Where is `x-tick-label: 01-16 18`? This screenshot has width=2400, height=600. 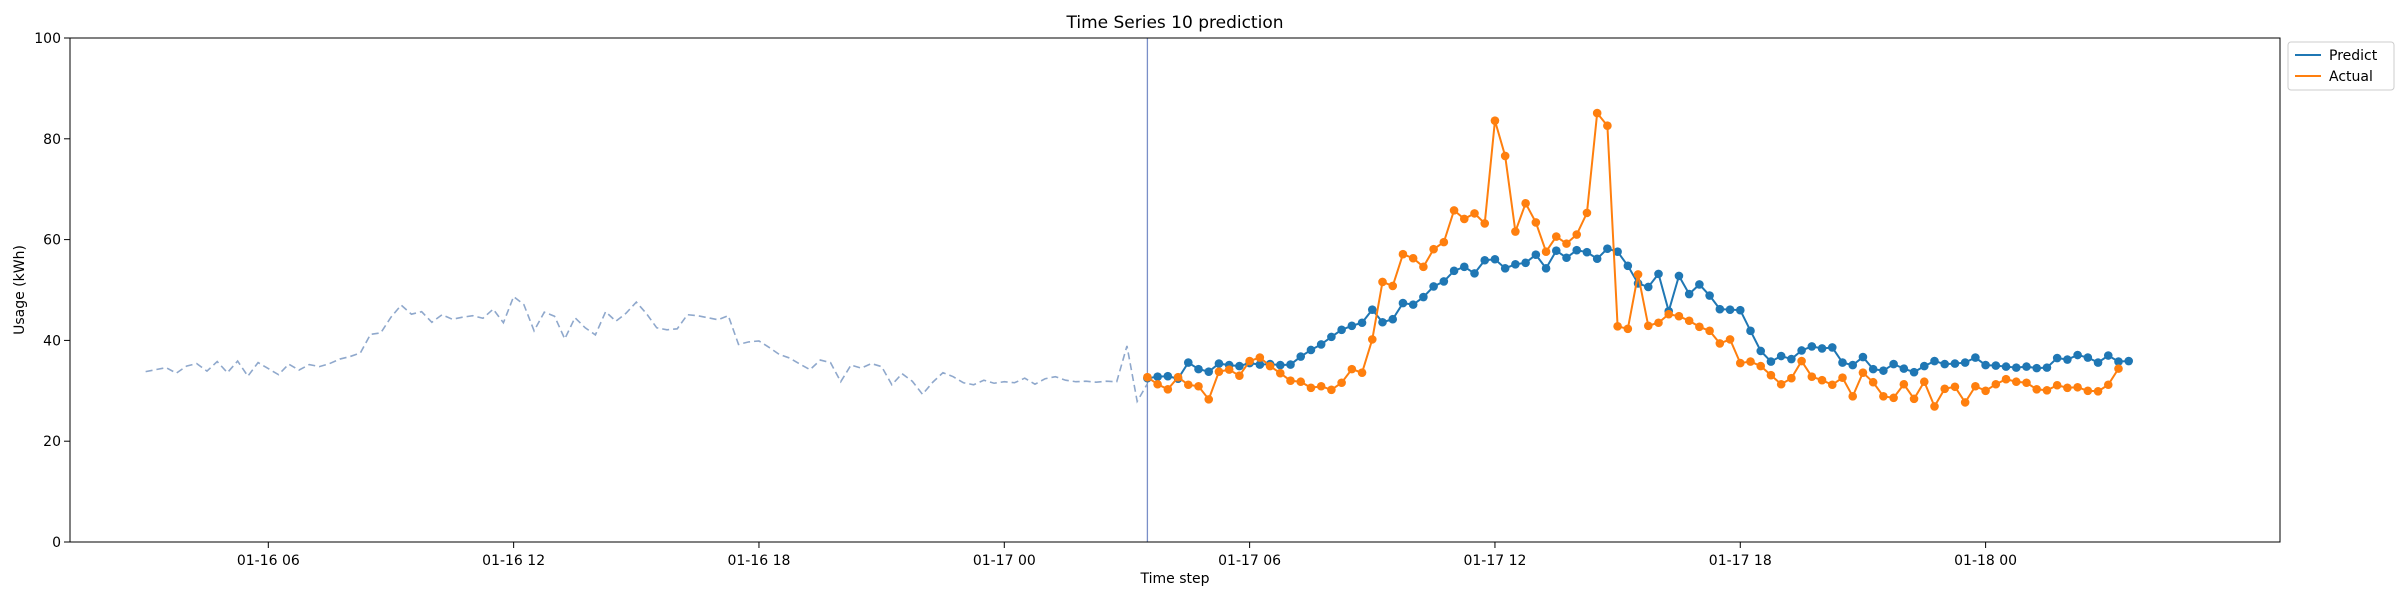
x-tick-label: 01-16 18 is located at coordinates (758, 561).